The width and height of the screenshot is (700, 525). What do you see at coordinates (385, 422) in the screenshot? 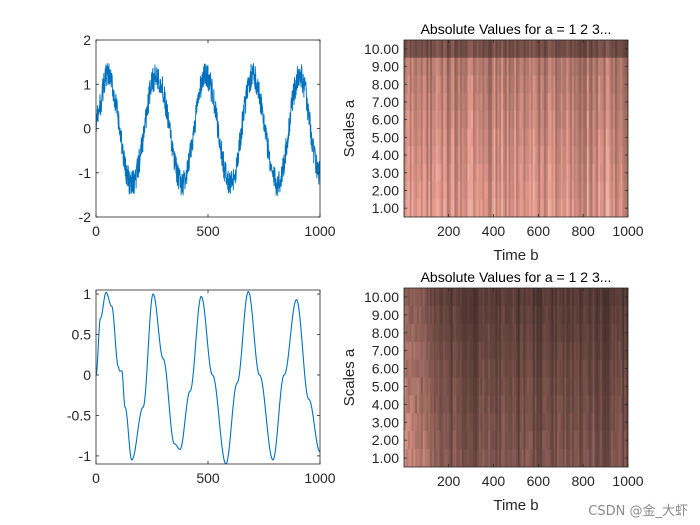
I see `y-tick-label: 3.00` at bounding box center [385, 422].